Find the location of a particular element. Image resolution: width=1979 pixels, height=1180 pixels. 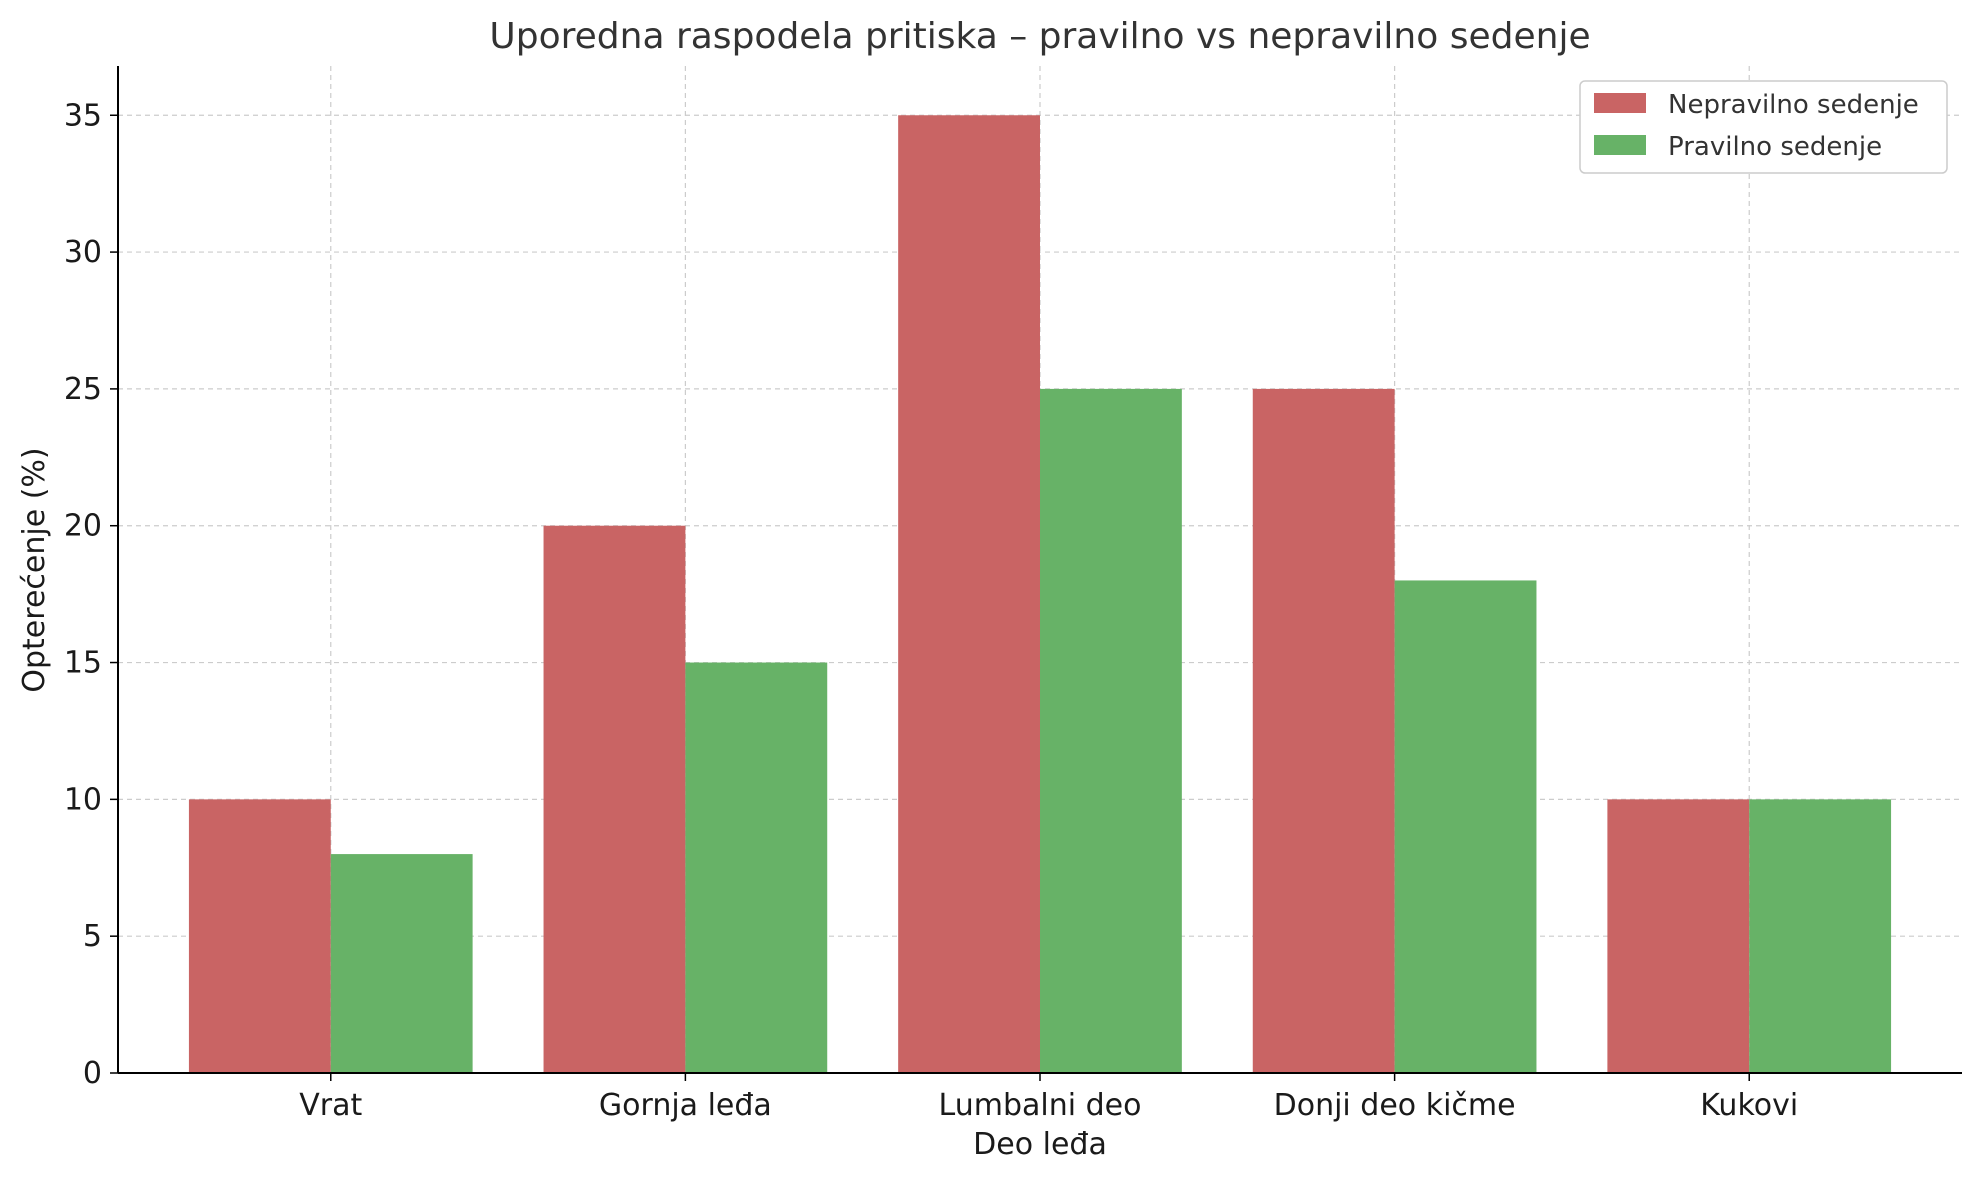

x-axis-label: Deo leđa is located at coordinates (1040, 1144).